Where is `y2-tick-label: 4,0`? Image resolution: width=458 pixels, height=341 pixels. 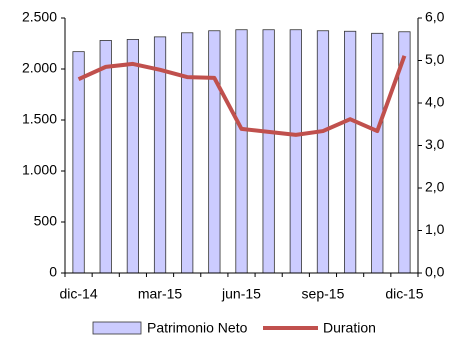
y2-tick-label: 4,0 is located at coordinates (435, 102).